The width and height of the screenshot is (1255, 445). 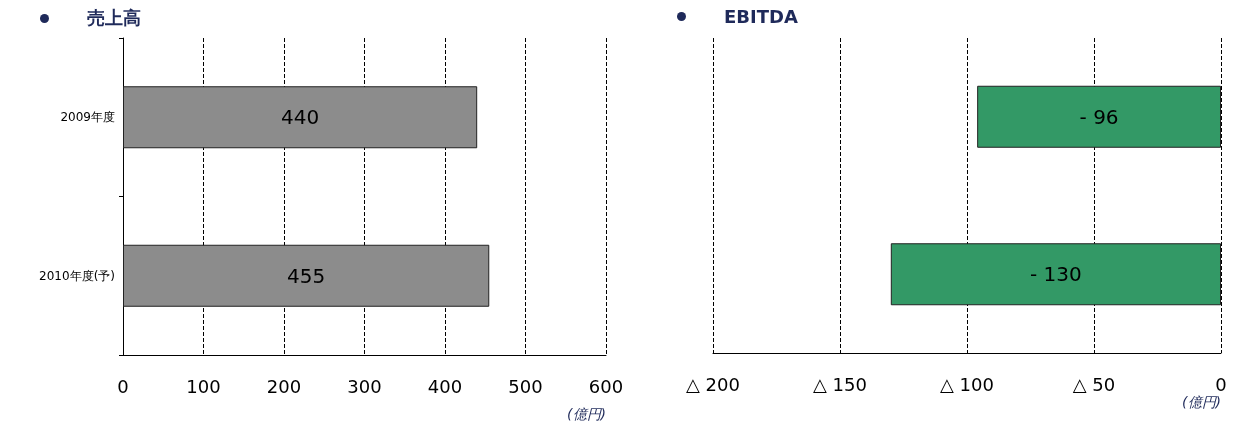 I want to click on x-tick-label: 300, so click(x=364, y=386).